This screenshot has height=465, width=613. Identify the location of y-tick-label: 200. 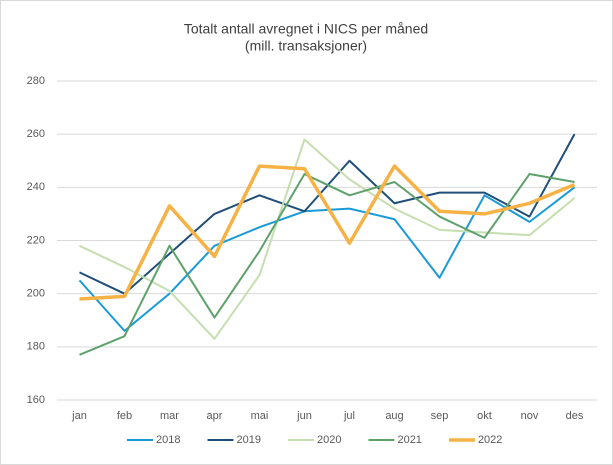
(36, 294).